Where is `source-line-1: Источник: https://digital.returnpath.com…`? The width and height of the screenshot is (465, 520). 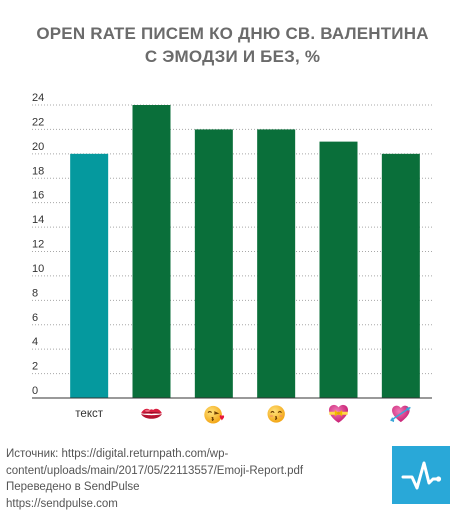
source-line-1: Источник: https://digital.returnpath.com… is located at coordinates (117, 454).